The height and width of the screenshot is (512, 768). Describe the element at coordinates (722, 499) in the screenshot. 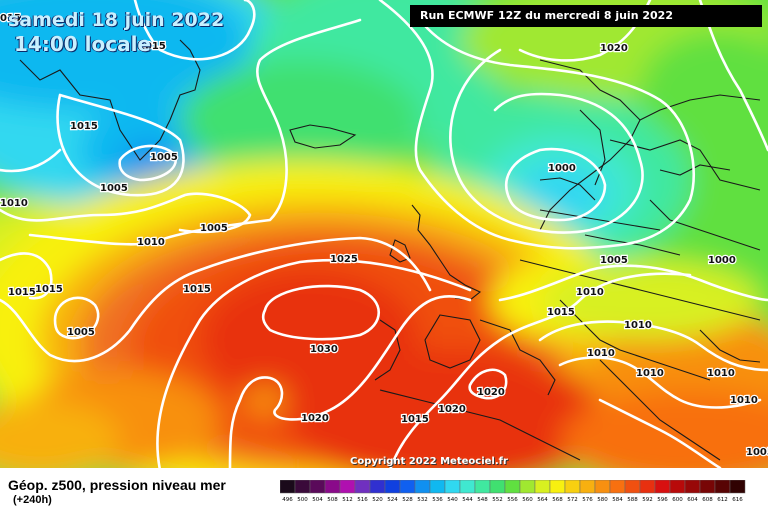

I see `color-scale-tick: 612` at that location.